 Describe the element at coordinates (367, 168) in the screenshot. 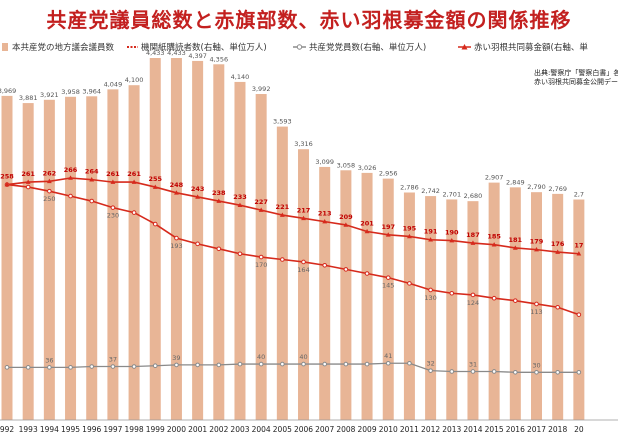

I see `bar-value-label: 3,026` at that location.